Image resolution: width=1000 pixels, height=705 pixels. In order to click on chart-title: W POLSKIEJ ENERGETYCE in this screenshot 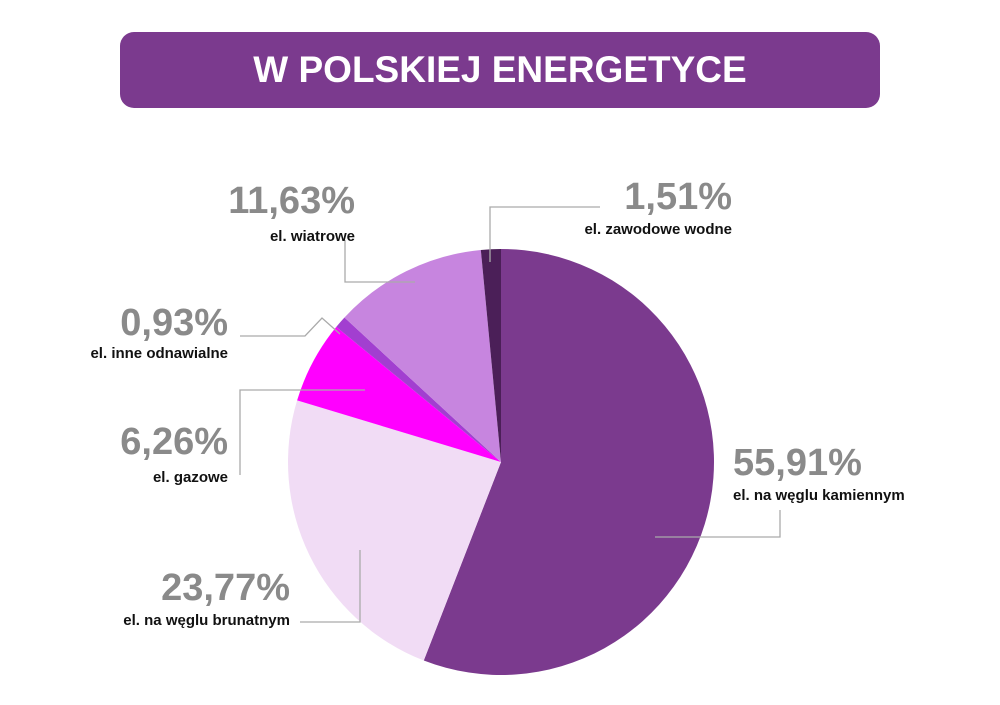, I will do `click(499, 69)`.